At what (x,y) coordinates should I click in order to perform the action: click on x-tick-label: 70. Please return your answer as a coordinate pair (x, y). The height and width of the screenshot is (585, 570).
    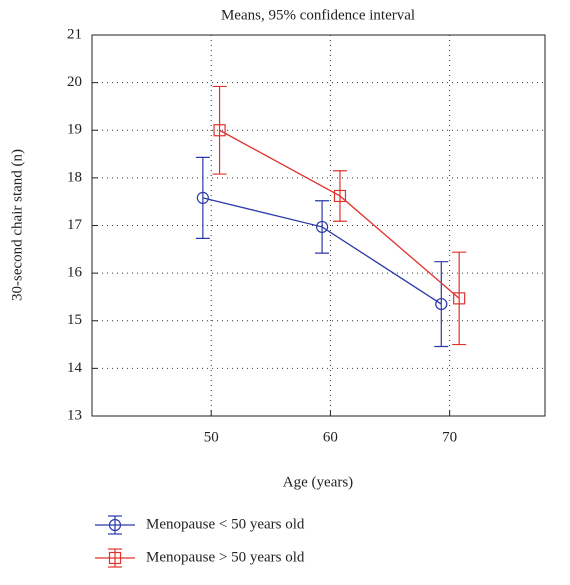
    Looking at the image, I should click on (449, 437).